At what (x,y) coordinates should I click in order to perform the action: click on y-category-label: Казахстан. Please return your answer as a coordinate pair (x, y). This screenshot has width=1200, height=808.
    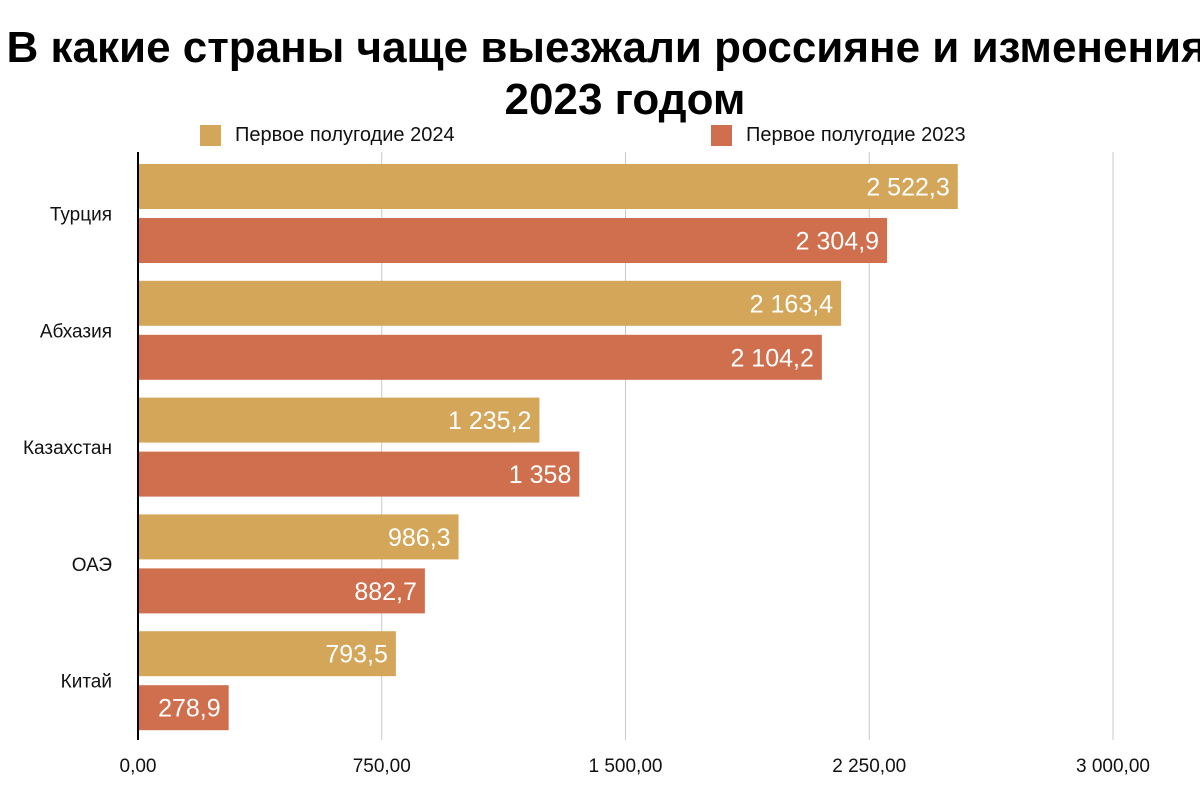
    Looking at the image, I should click on (67, 448).